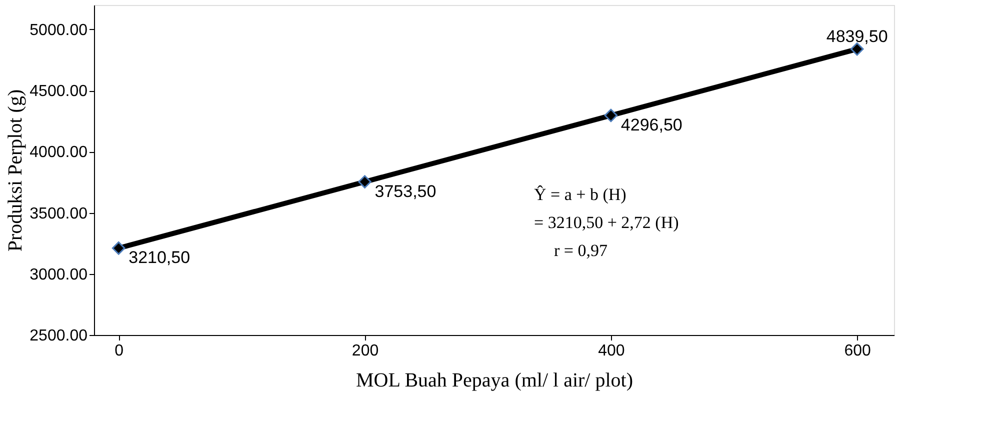 This screenshot has height=441, width=984. I want to click on x-axis-title: MOL Buah Pepaya (ml/ l air/ plot), so click(494, 381).